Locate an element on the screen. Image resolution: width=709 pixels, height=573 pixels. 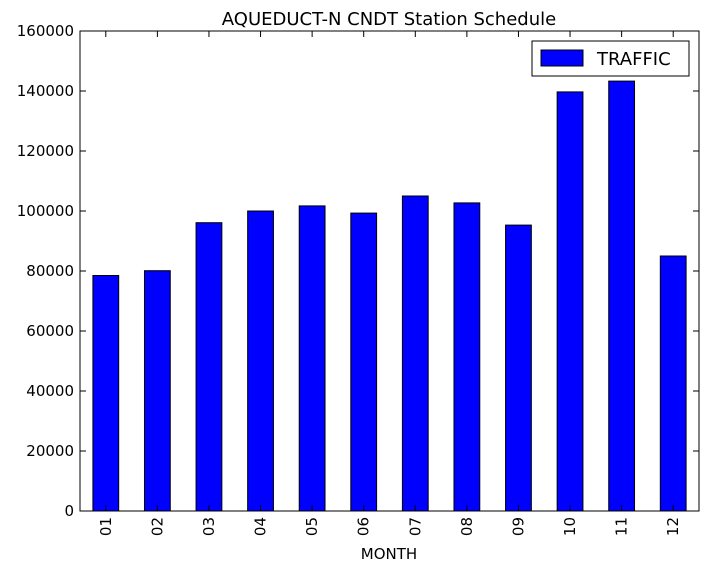
y-tick-label: 120000 is located at coordinates (45, 151).